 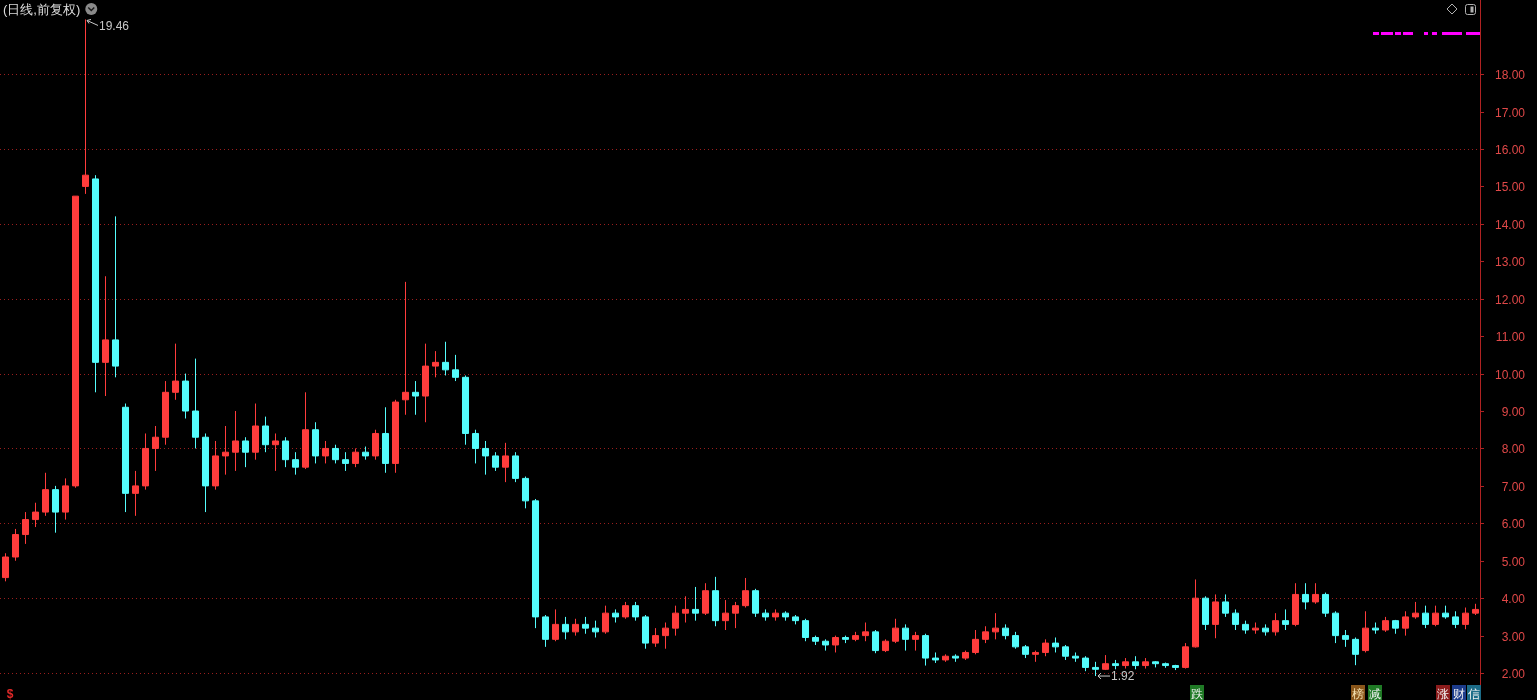 What do you see at coordinates (42, 9) in the screenshot?
I see `title: (日线,前复权)` at bounding box center [42, 9].